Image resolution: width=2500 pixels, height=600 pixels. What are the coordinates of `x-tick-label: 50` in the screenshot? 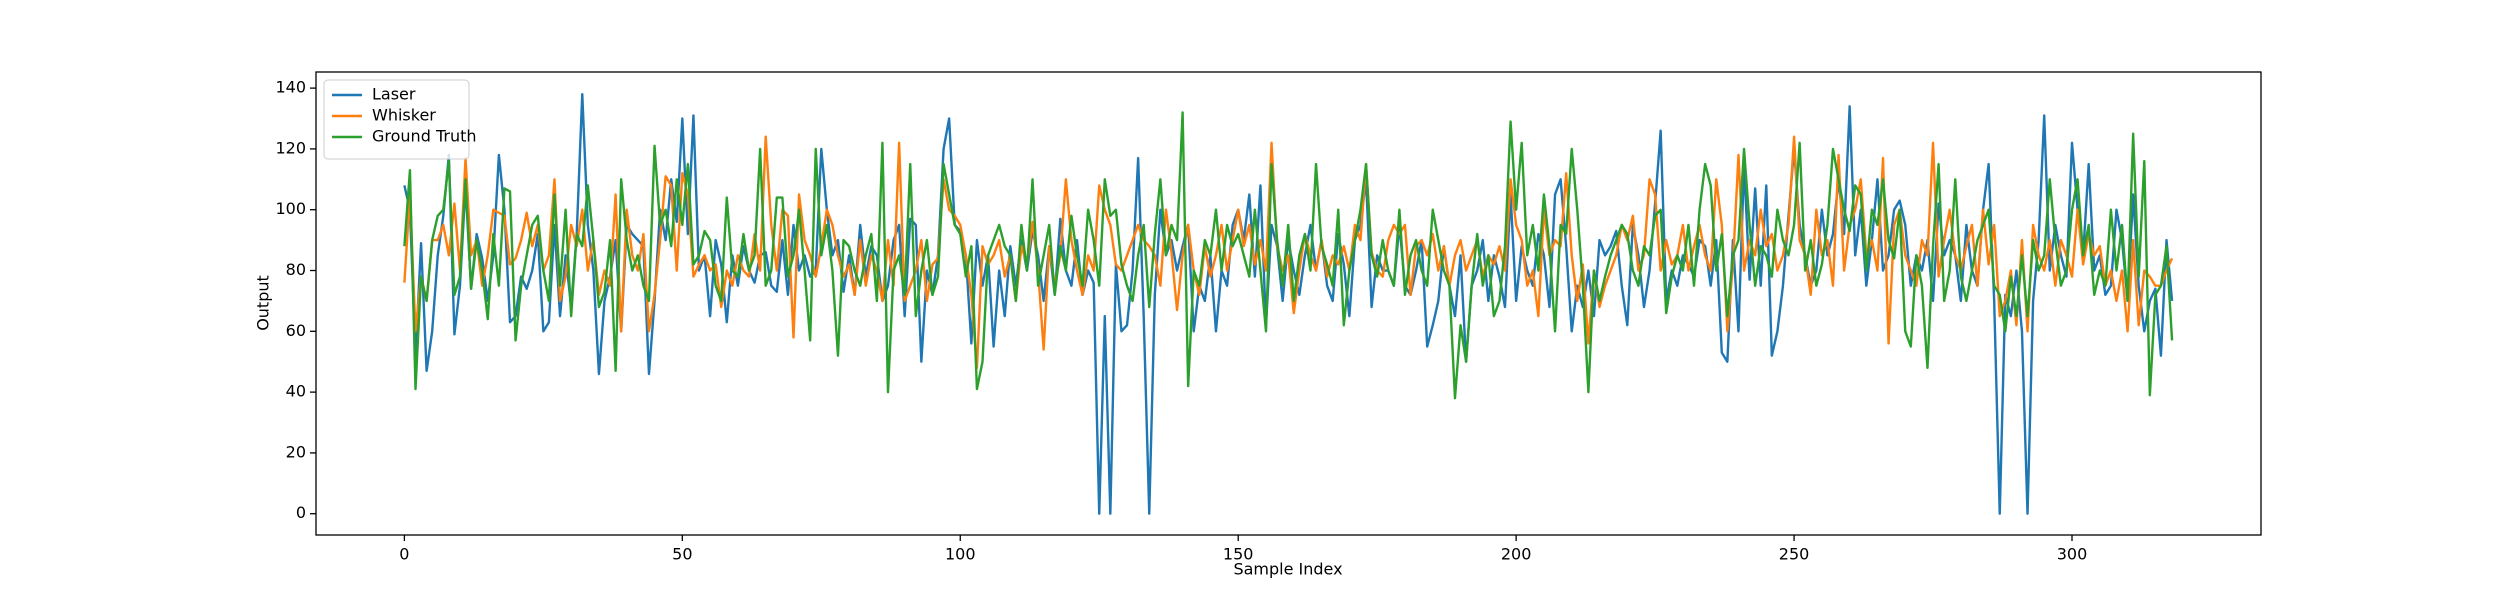 It's located at (682, 554).